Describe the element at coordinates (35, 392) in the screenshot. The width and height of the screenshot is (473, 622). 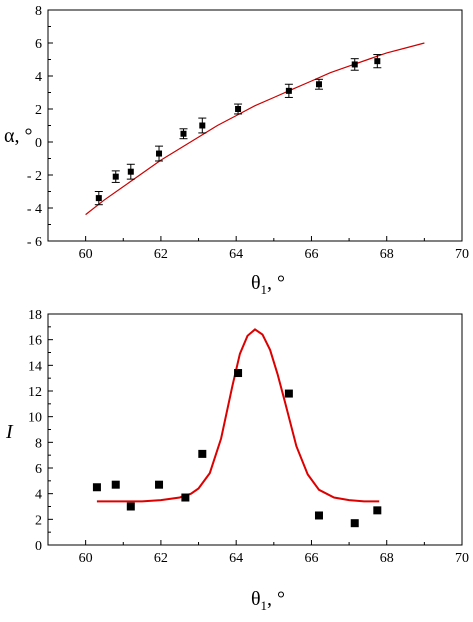
I see `y-tick-label: 12` at that location.